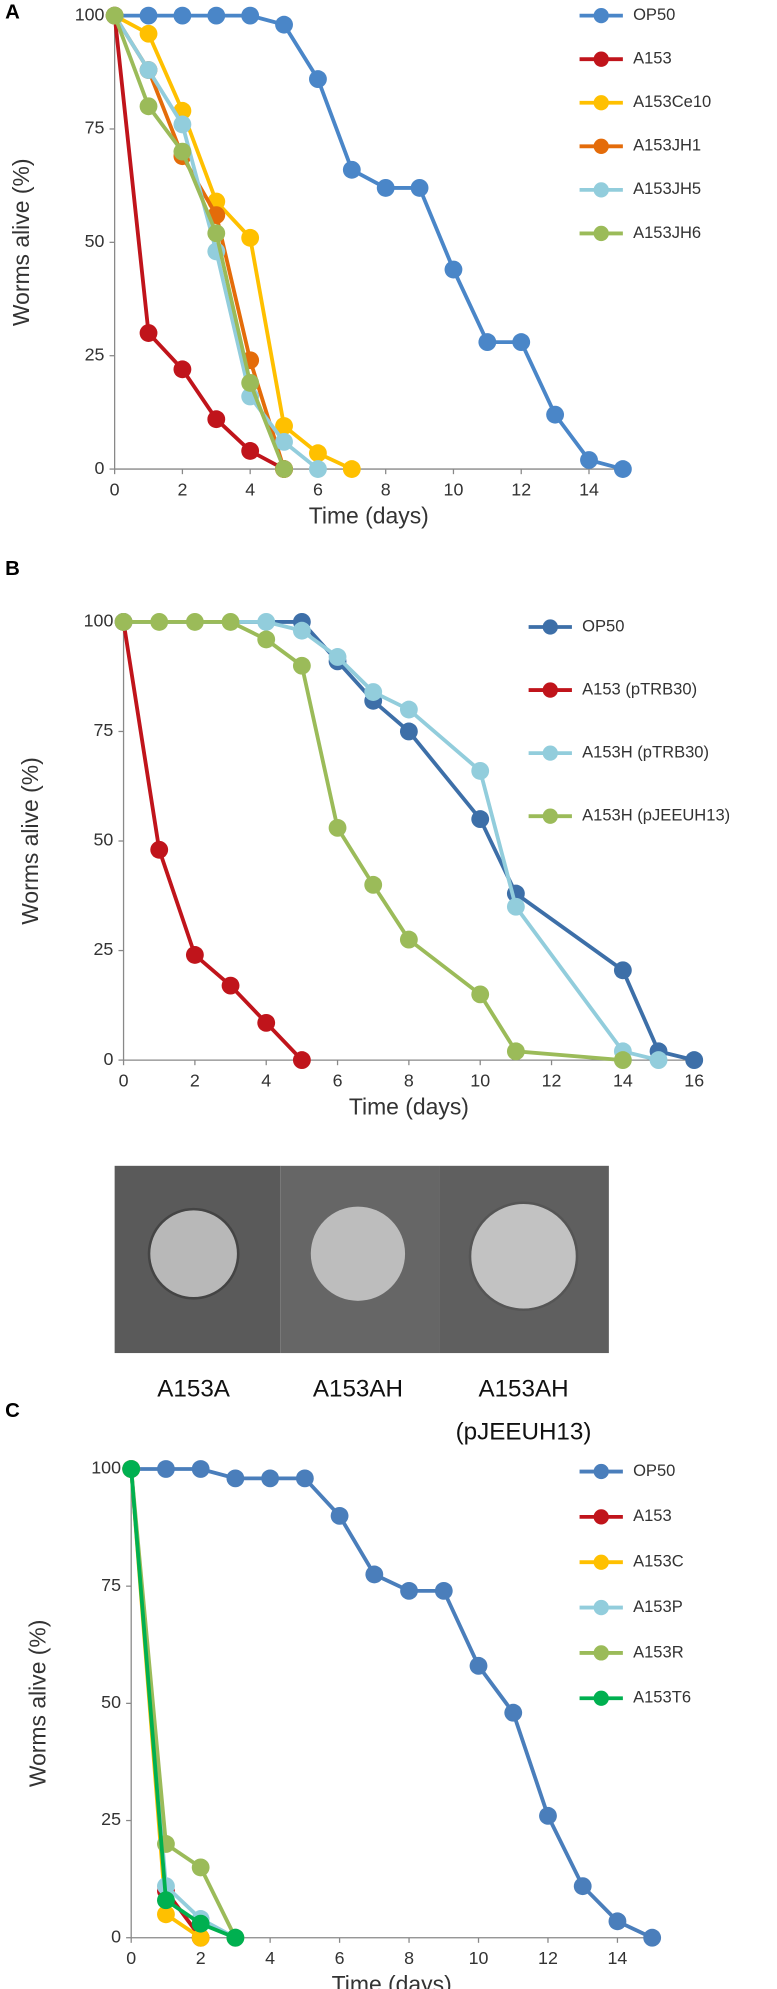 Image resolution: width=777 pixels, height=1989 pixels. What do you see at coordinates (656, 815) in the screenshot?
I see `legend-label: A153H (pJEEUH13)` at bounding box center [656, 815].